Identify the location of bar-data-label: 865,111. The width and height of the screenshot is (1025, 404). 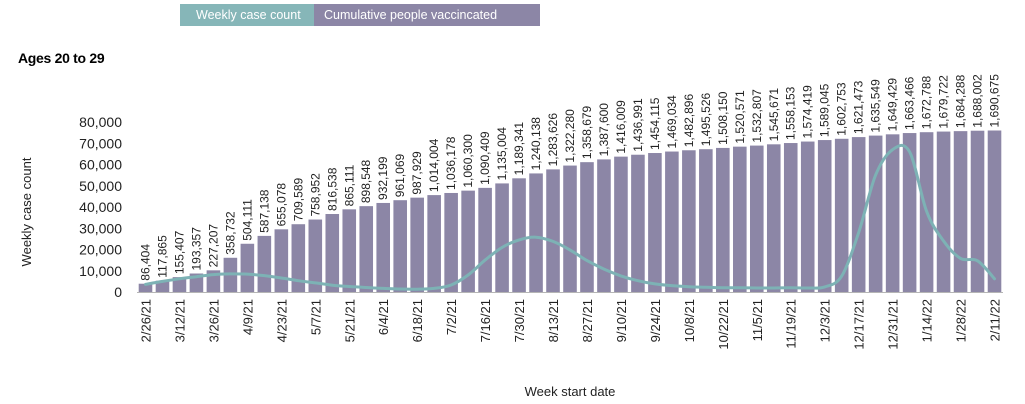
(349, 185).